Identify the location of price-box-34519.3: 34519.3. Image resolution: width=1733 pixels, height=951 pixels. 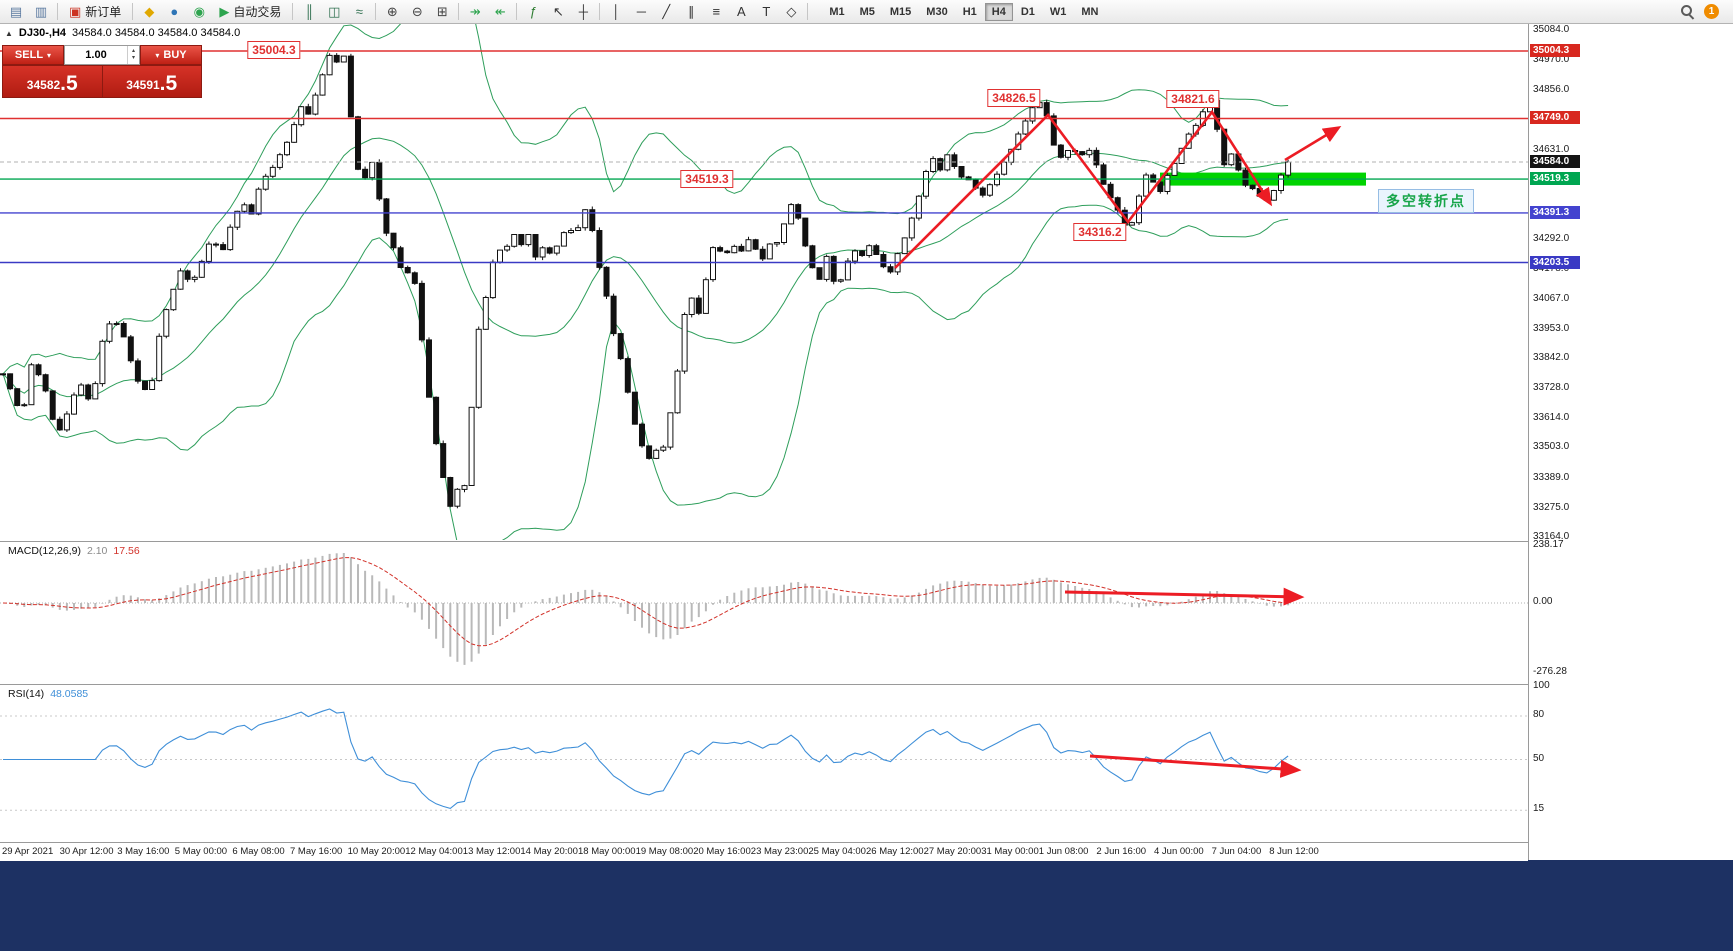
(1555, 179).